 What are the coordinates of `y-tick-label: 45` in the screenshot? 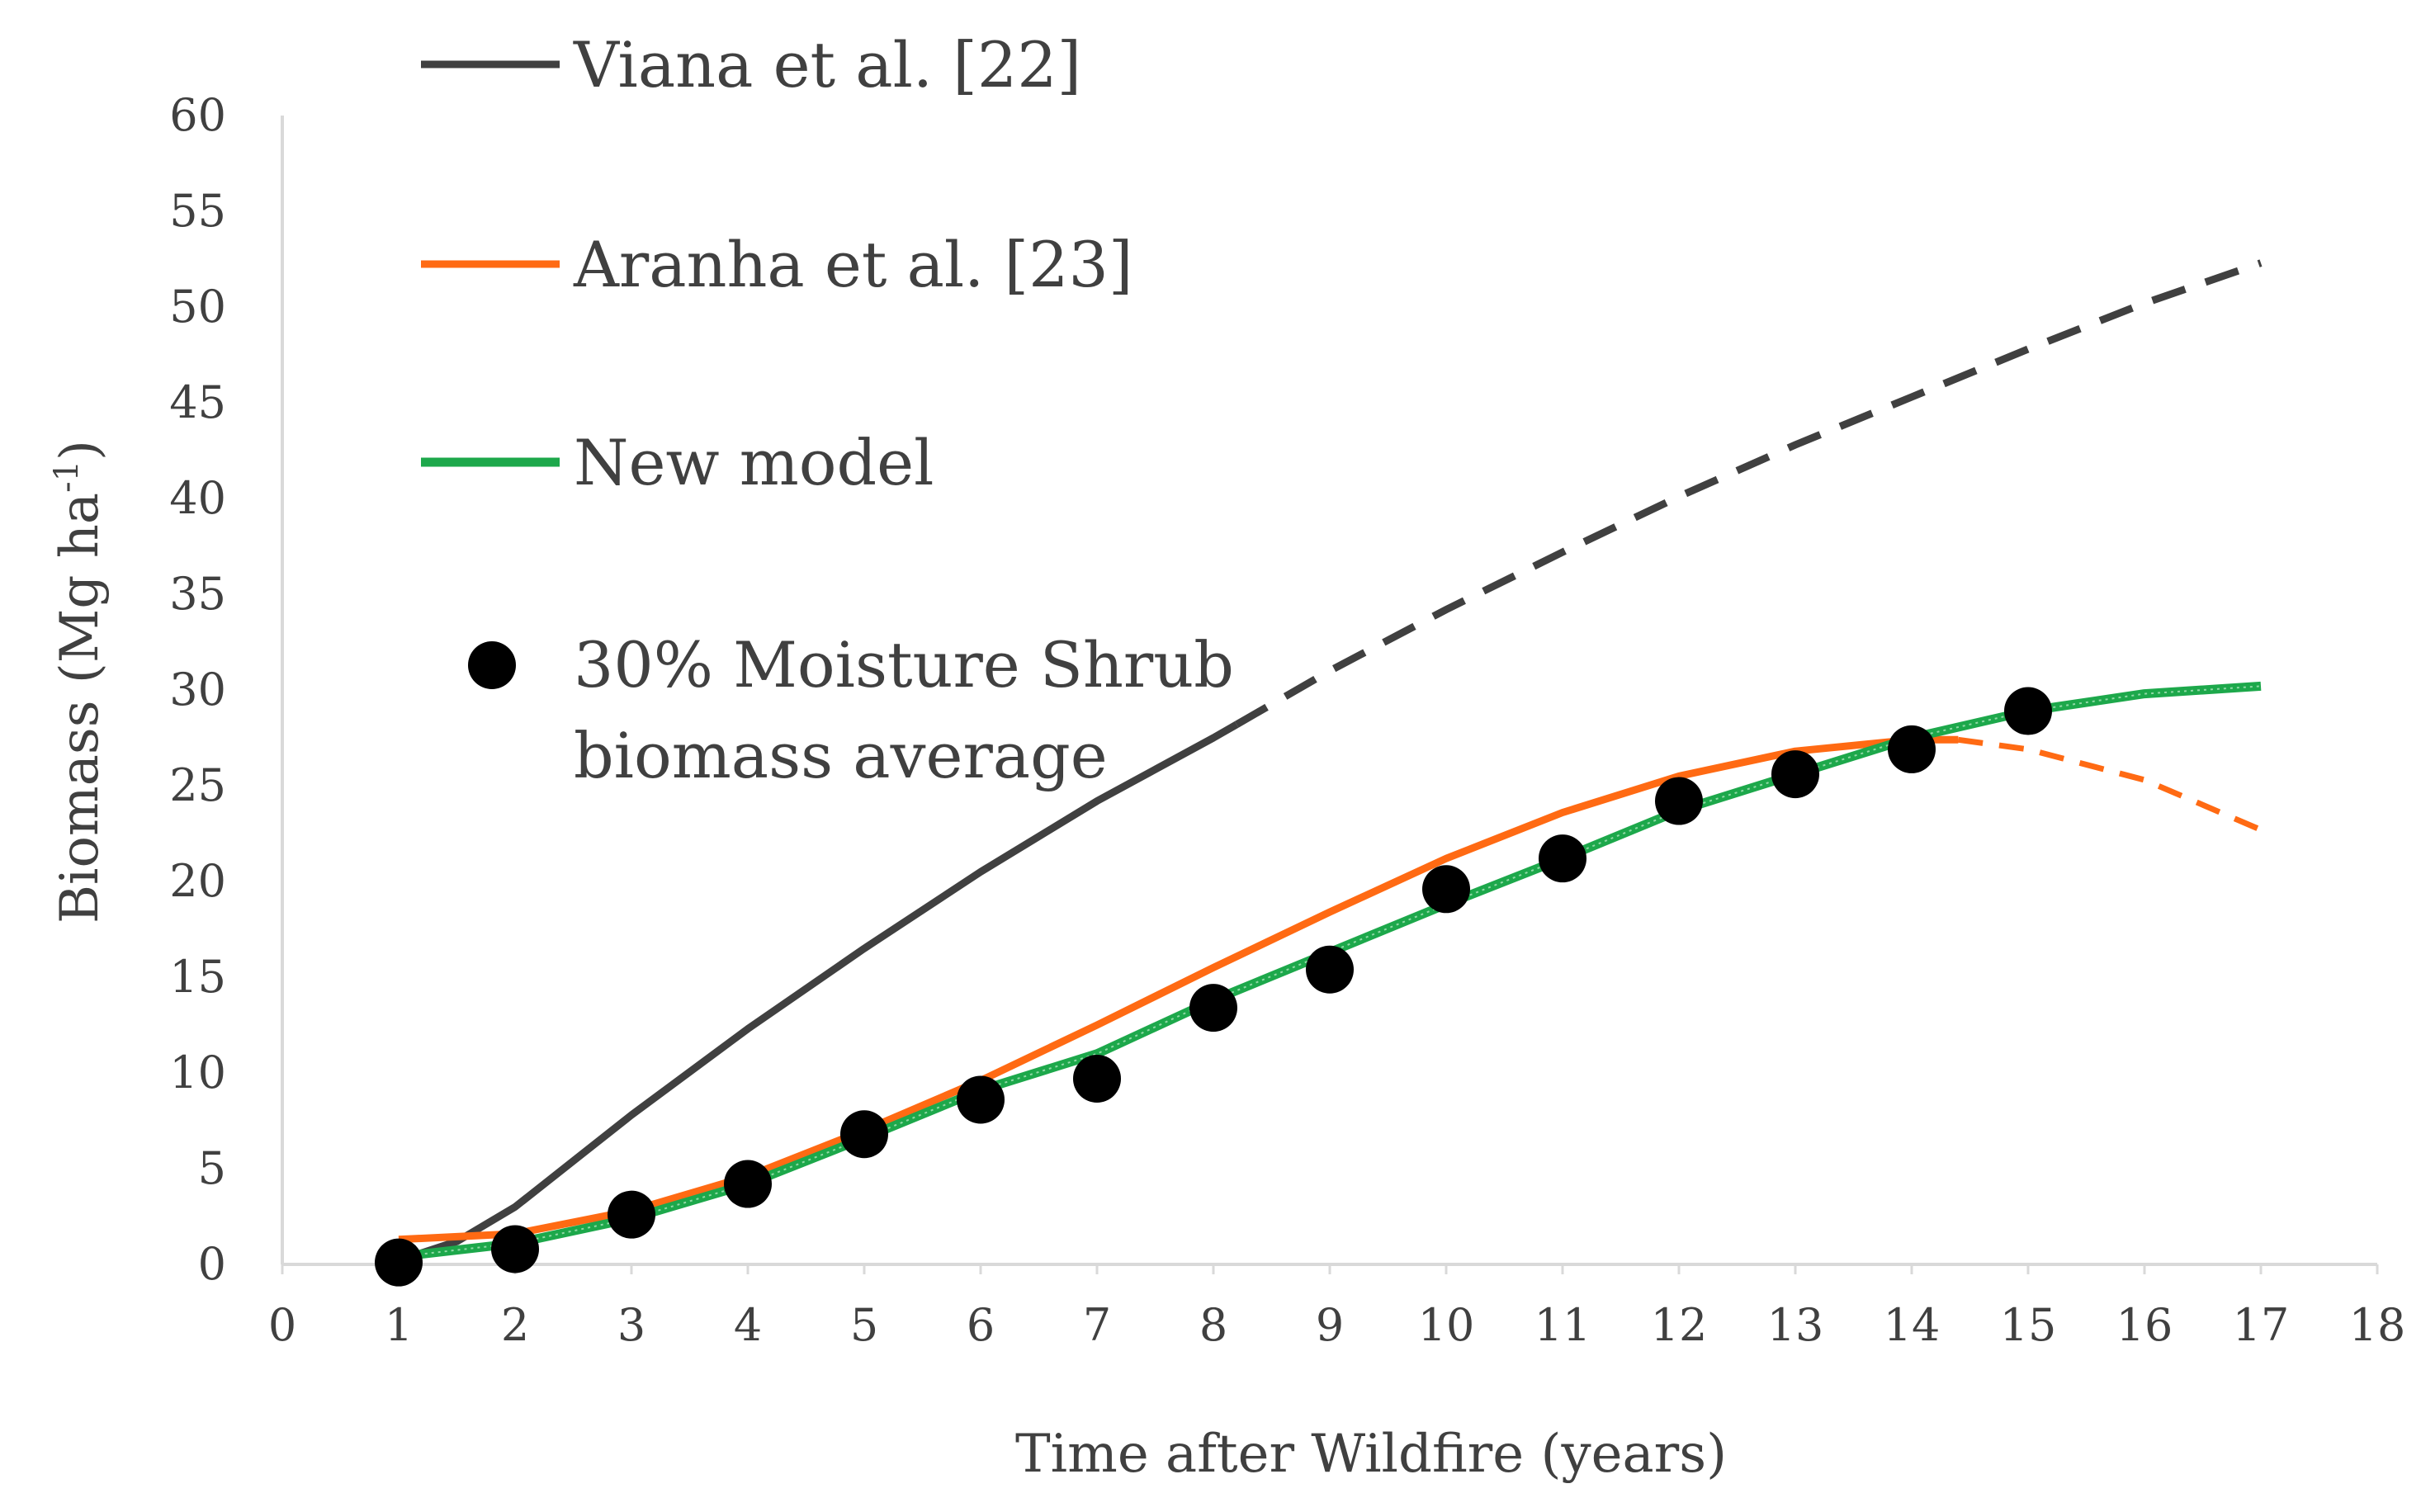 It's located at (197, 402).